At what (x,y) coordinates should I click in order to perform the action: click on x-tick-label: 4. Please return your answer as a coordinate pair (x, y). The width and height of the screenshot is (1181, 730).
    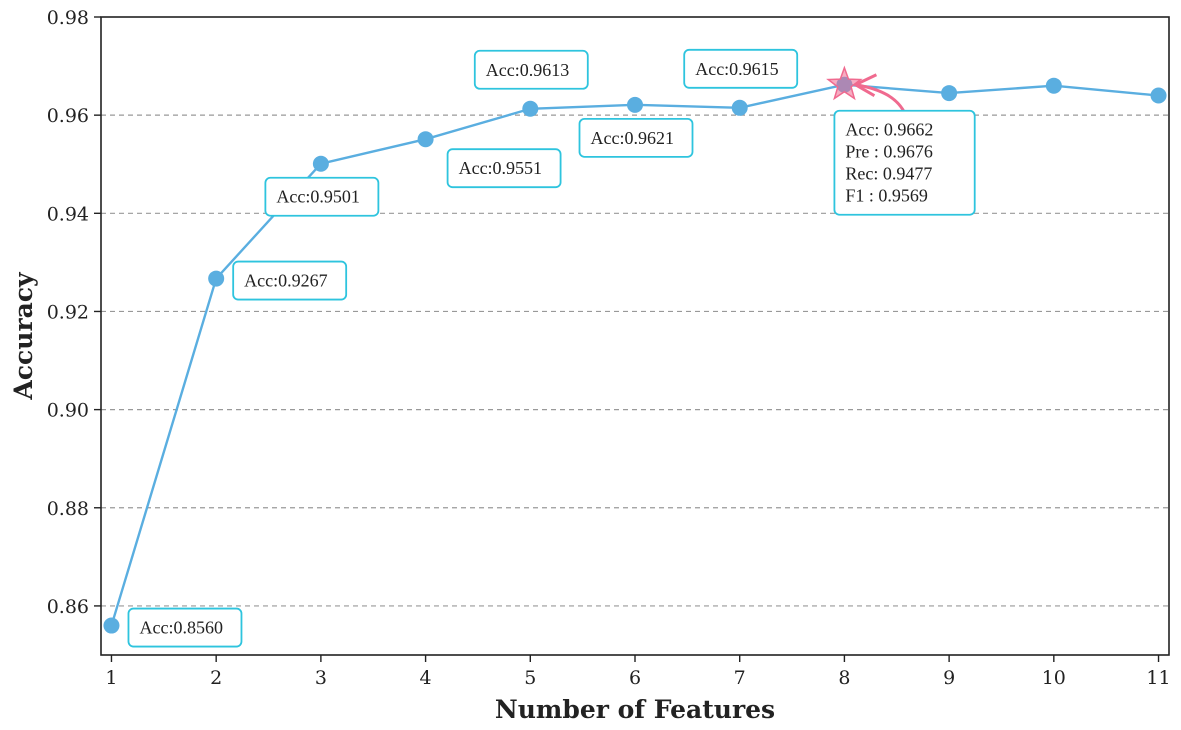
    Looking at the image, I should click on (426, 678).